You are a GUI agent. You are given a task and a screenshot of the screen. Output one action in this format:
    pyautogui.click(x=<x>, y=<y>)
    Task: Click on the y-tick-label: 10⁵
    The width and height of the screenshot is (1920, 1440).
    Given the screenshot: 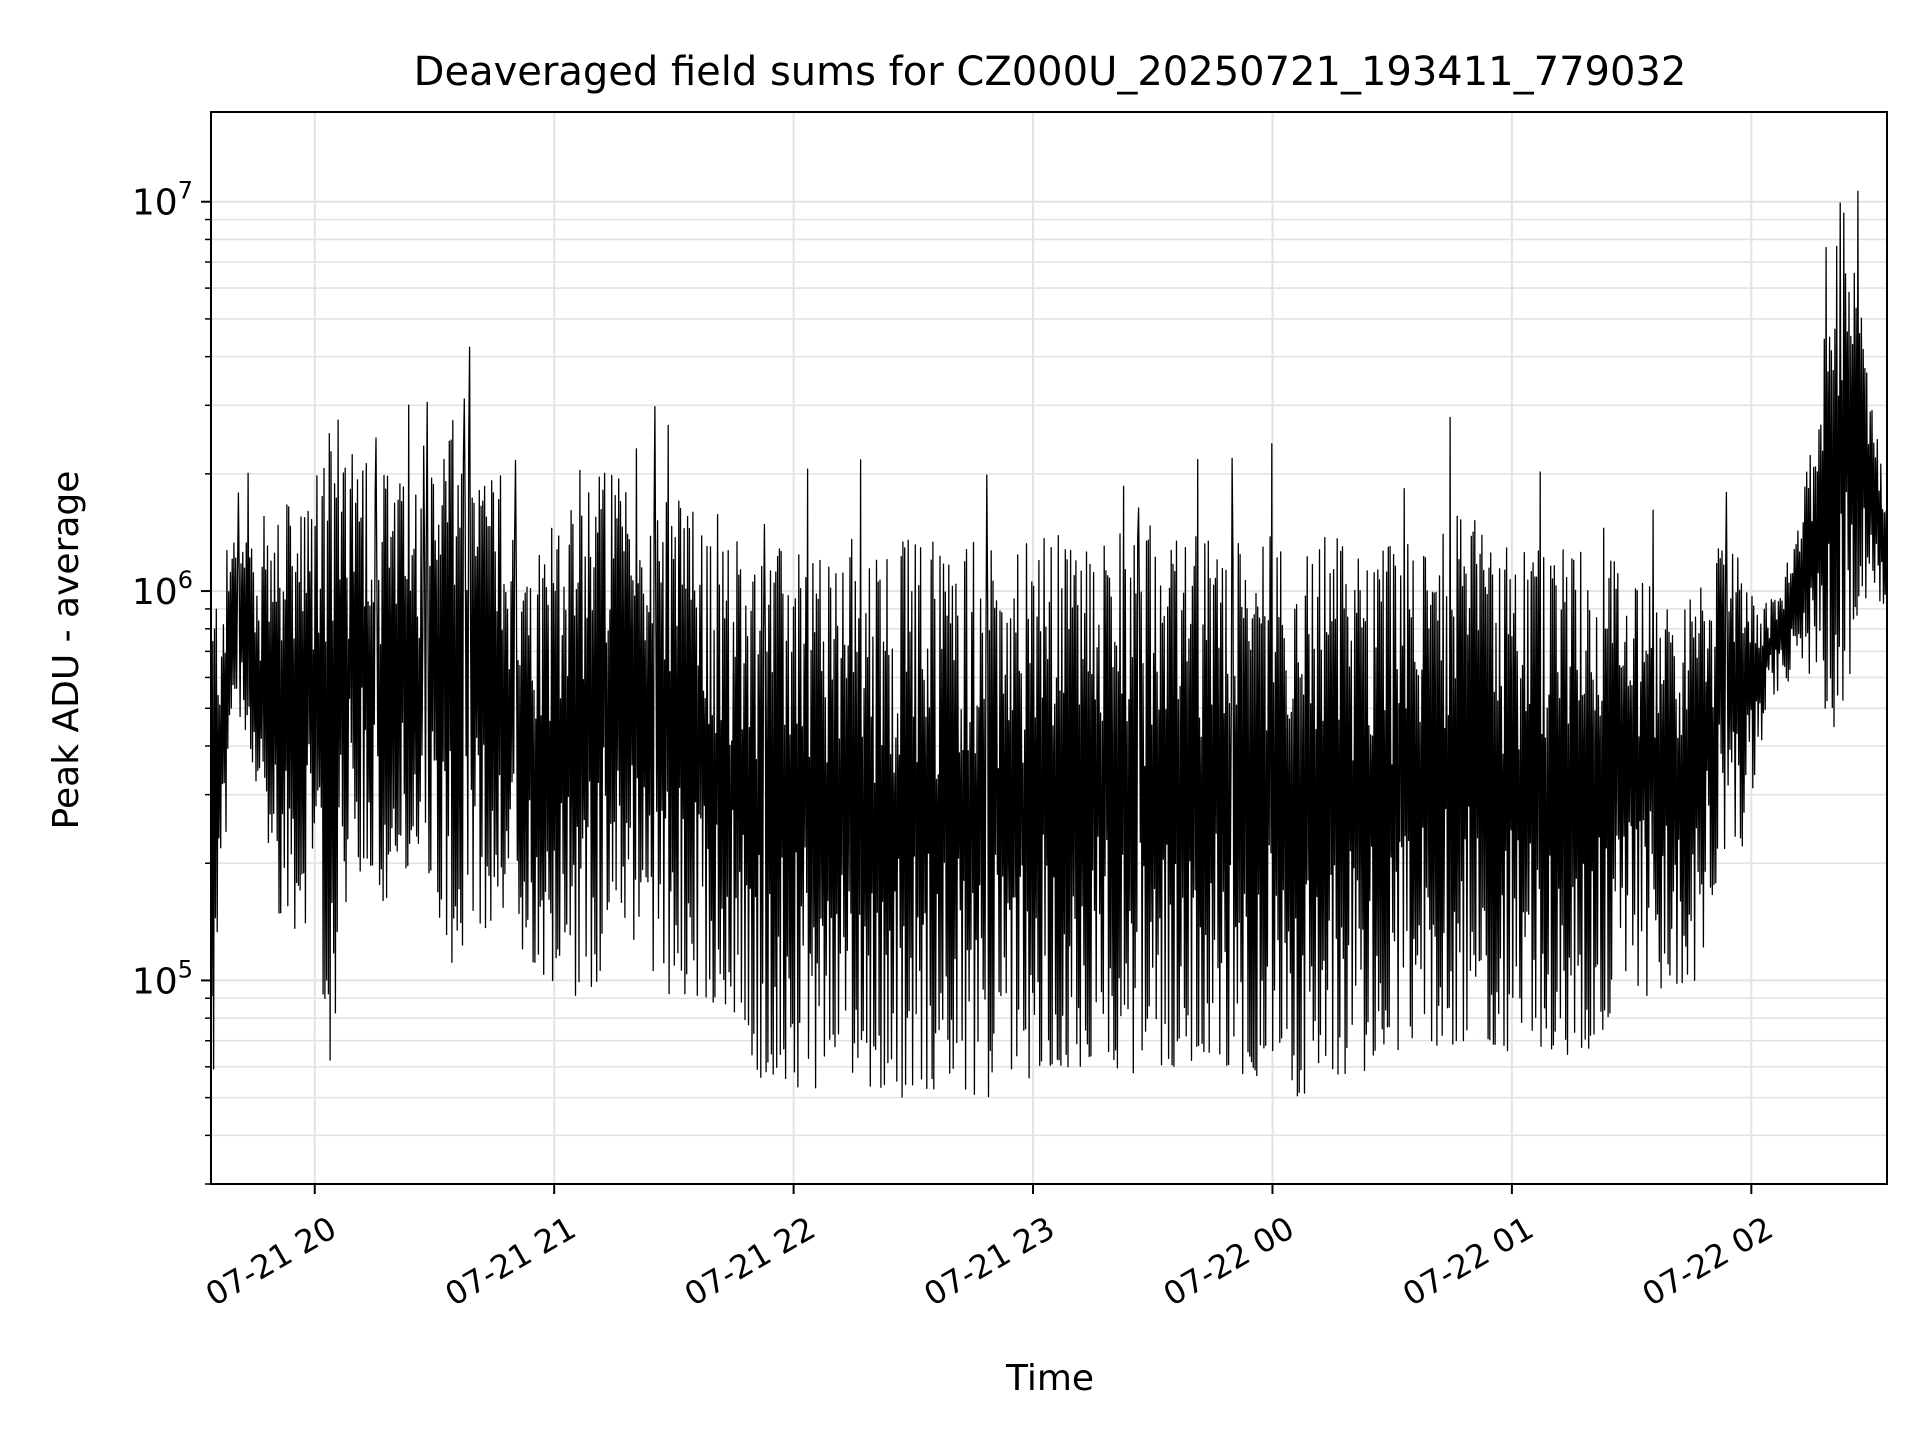 What is the action you would take?
    pyautogui.click(x=162, y=978)
    